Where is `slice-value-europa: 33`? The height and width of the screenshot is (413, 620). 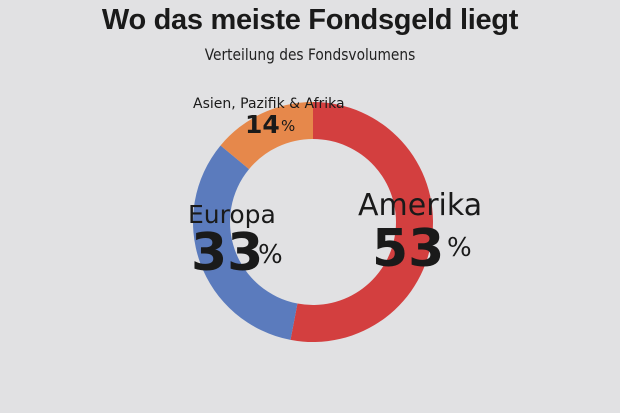
slice-value-europa: 33 is located at coordinates (227, 253).